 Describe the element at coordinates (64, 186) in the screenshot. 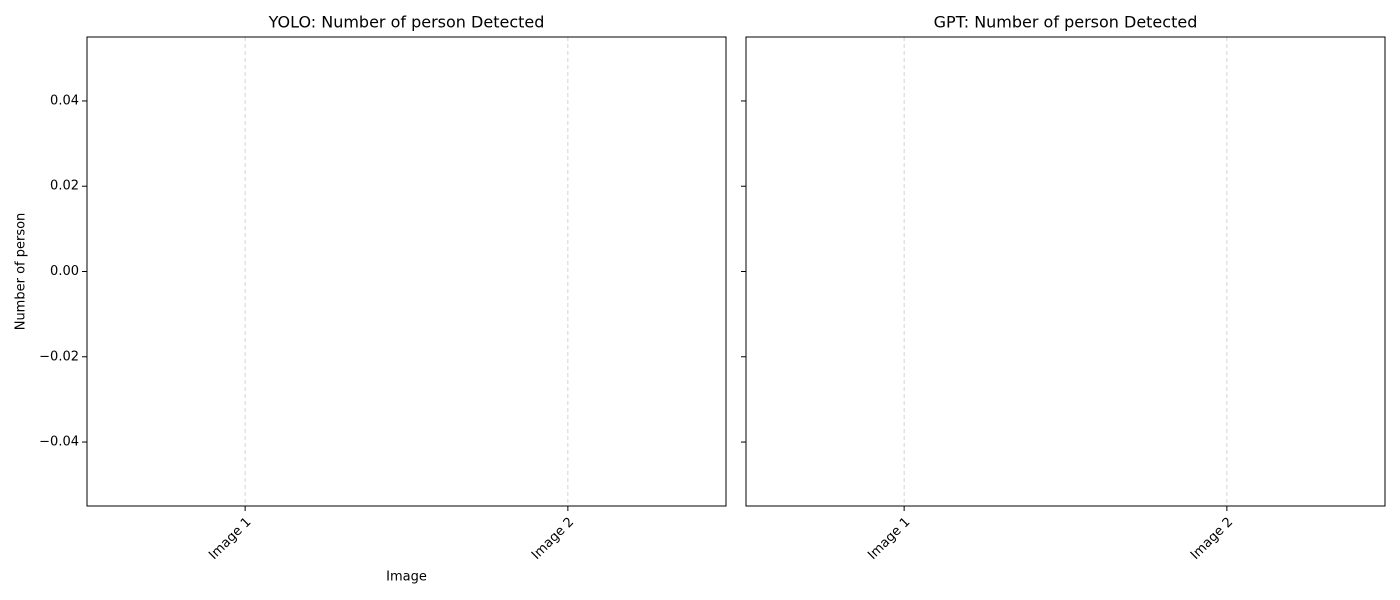

I see `y-tick-label: 0.02` at that location.